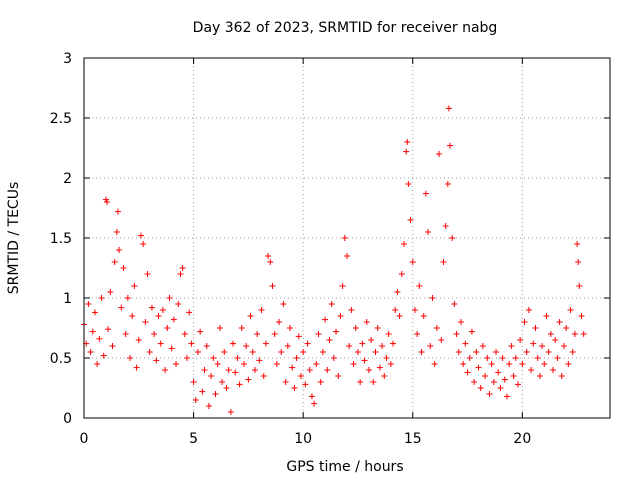 Image resolution: width=640 pixels, height=480 pixels. I want to click on y-tick-label: 1, so click(67, 299).